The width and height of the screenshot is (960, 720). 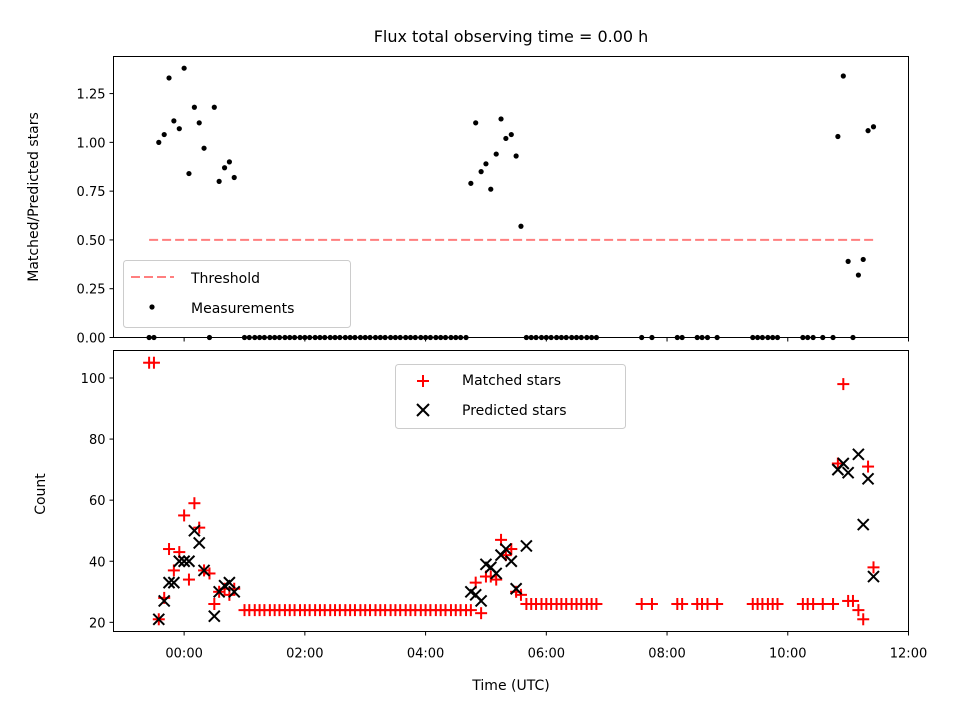 I want to click on x-tick-label: 04:00, so click(x=425, y=654).